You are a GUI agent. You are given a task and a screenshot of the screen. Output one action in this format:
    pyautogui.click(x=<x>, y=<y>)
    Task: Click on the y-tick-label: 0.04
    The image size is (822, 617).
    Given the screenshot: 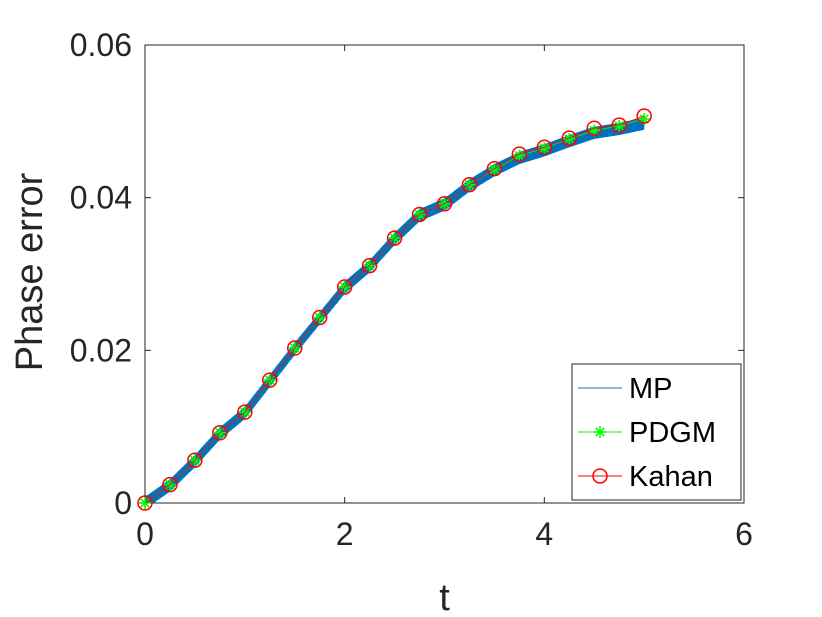 What is the action you would take?
    pyautogui.click(x=101, y=198)
    